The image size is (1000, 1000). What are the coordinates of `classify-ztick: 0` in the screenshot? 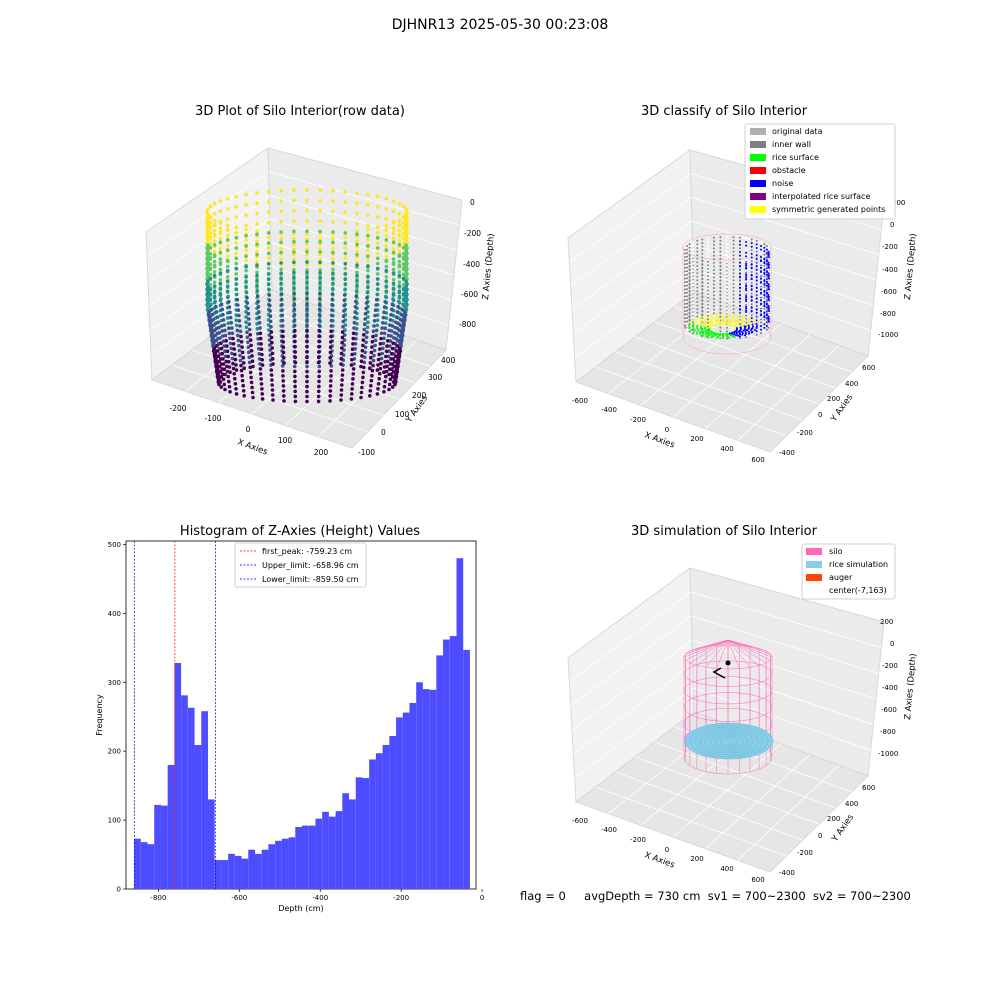 It's located at (892, 225).